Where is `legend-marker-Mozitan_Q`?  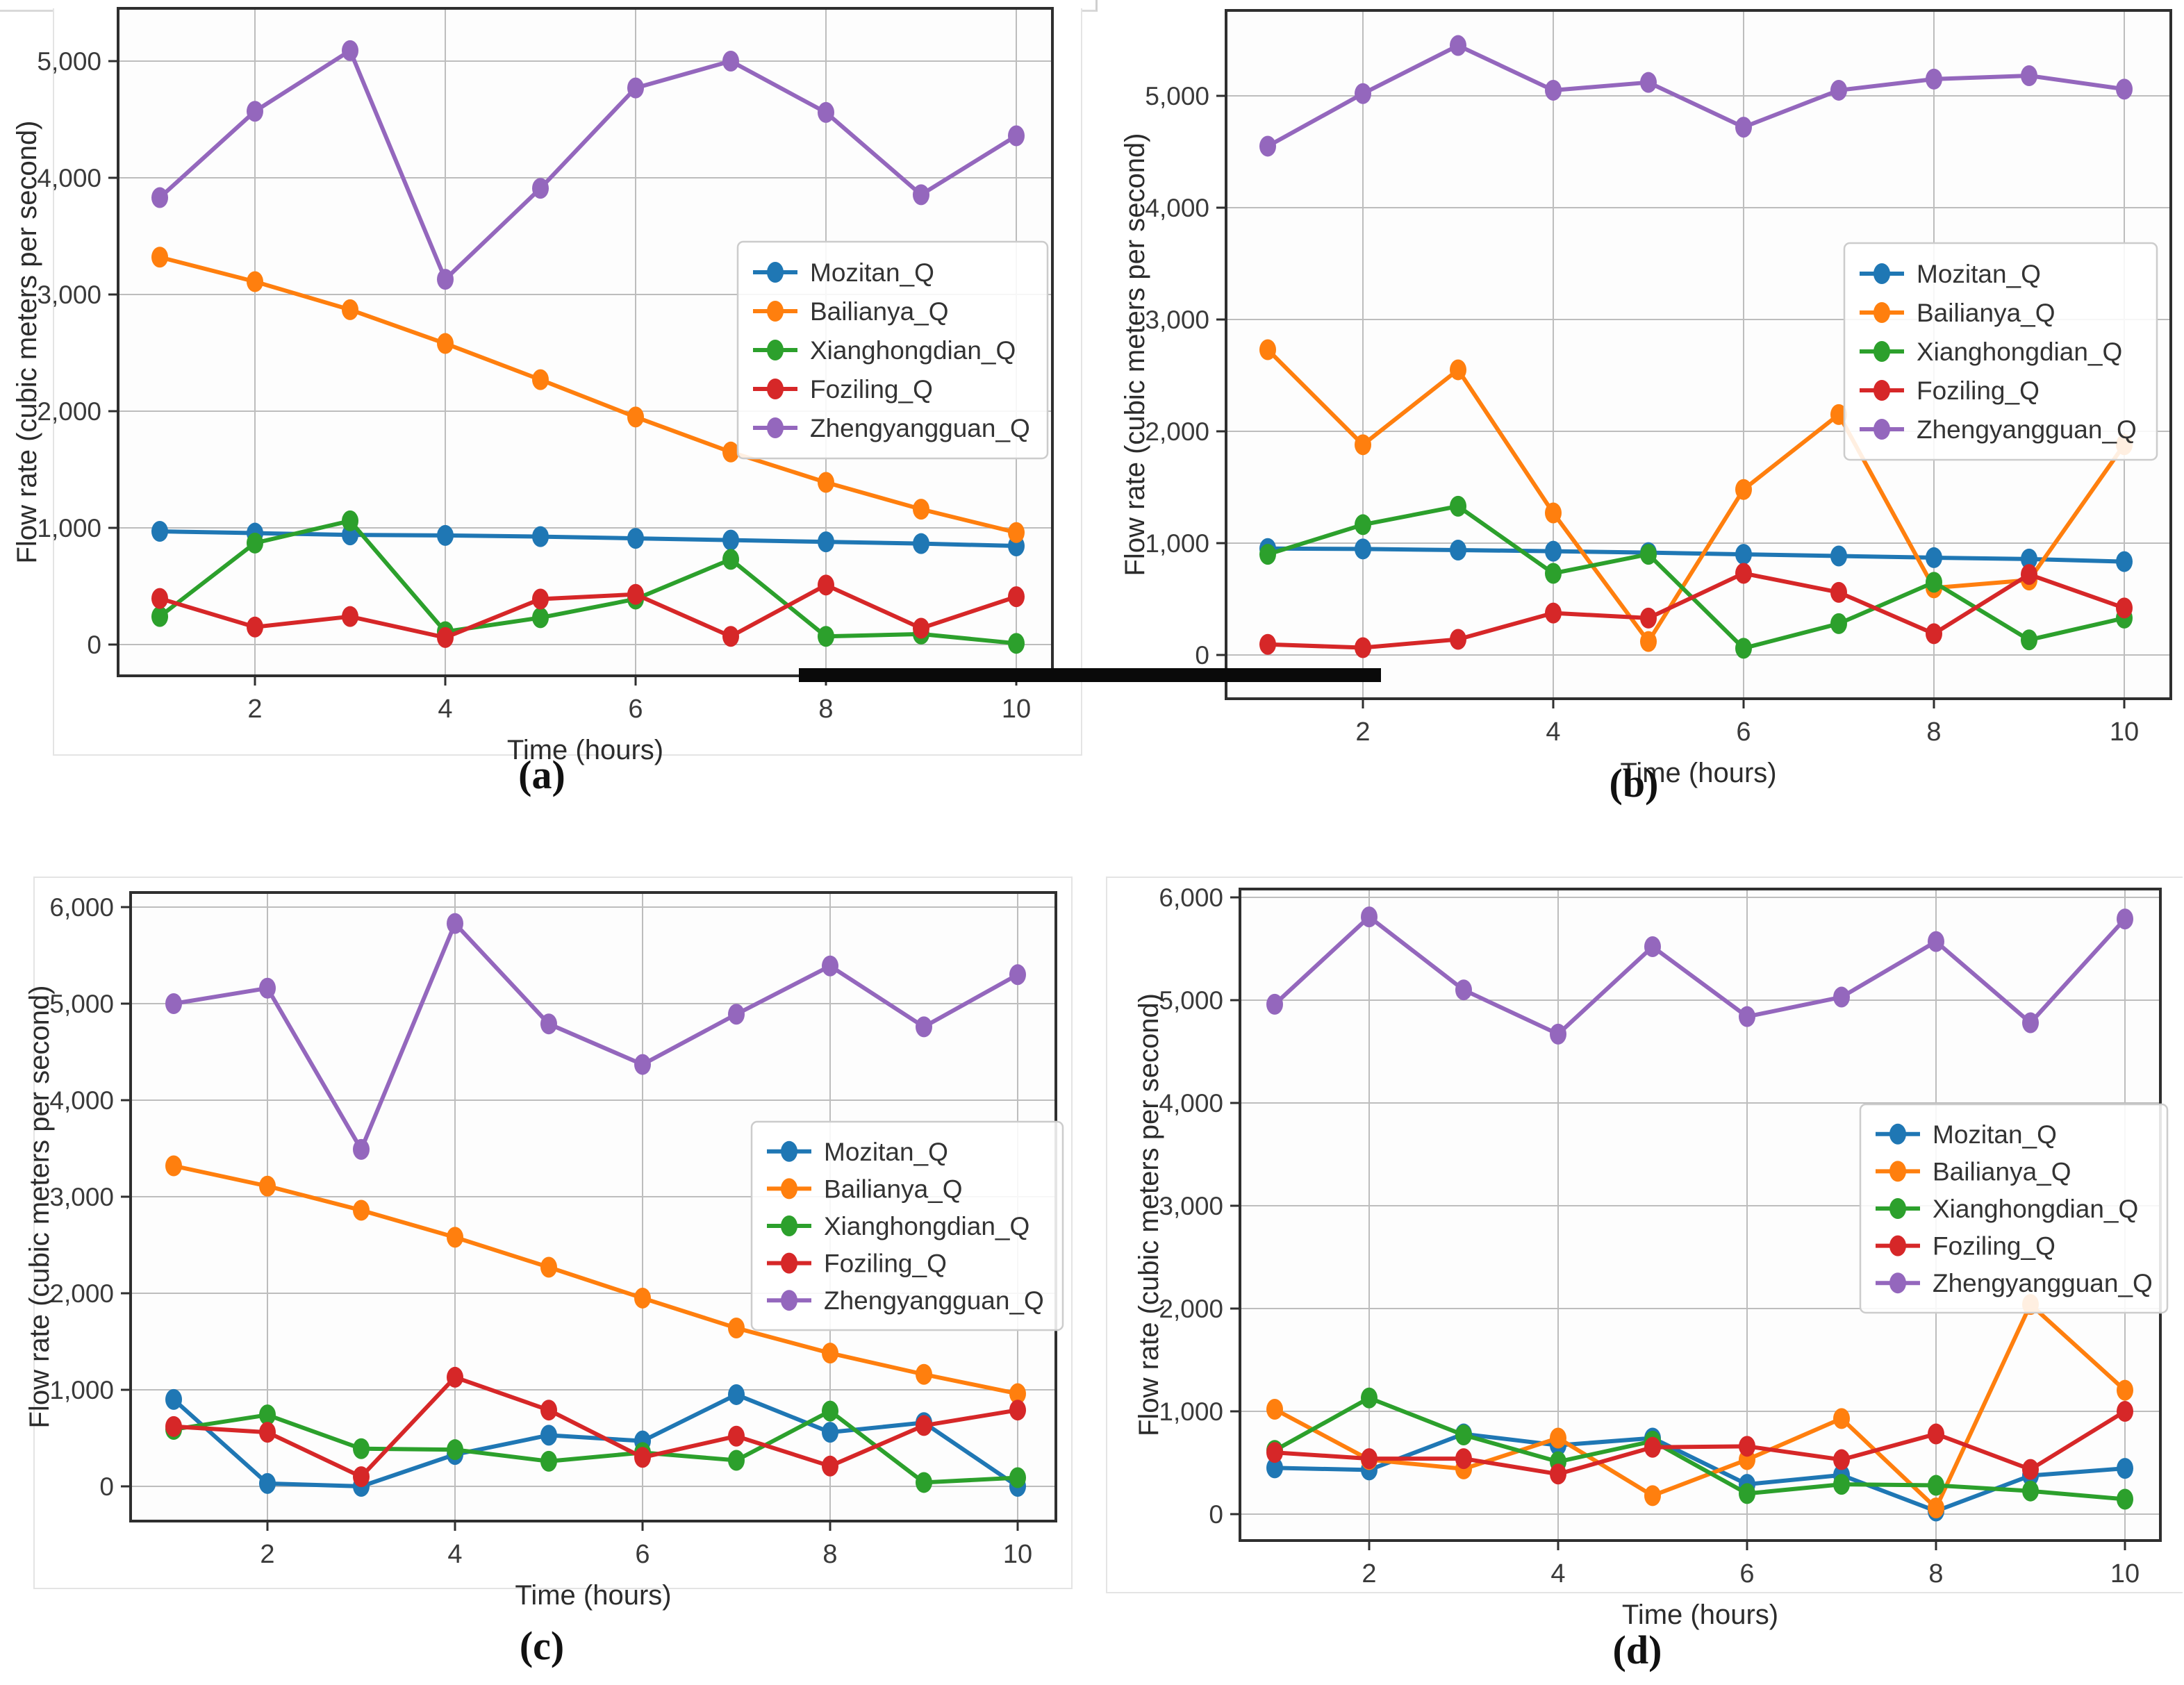 legend-marker-Mozitan_Q is located at coordinates (789, 1151).